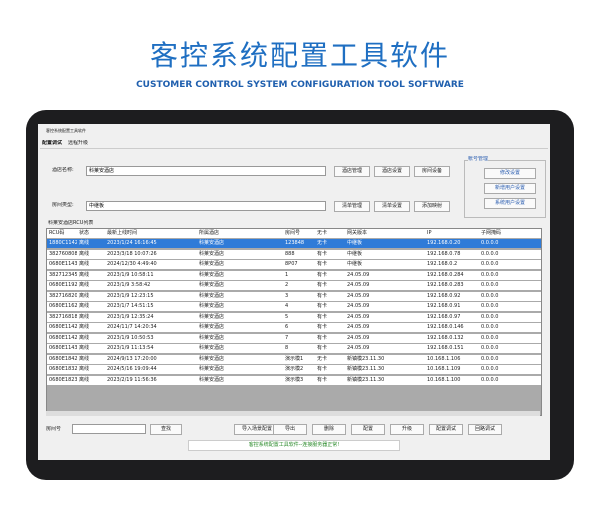 This screenshot has height=516, width=600. What do you see at coordinates (151, 348) in the screenshot?
I see `cell: 2023/1/9 11:13:54` at bounding box center [151, 348].